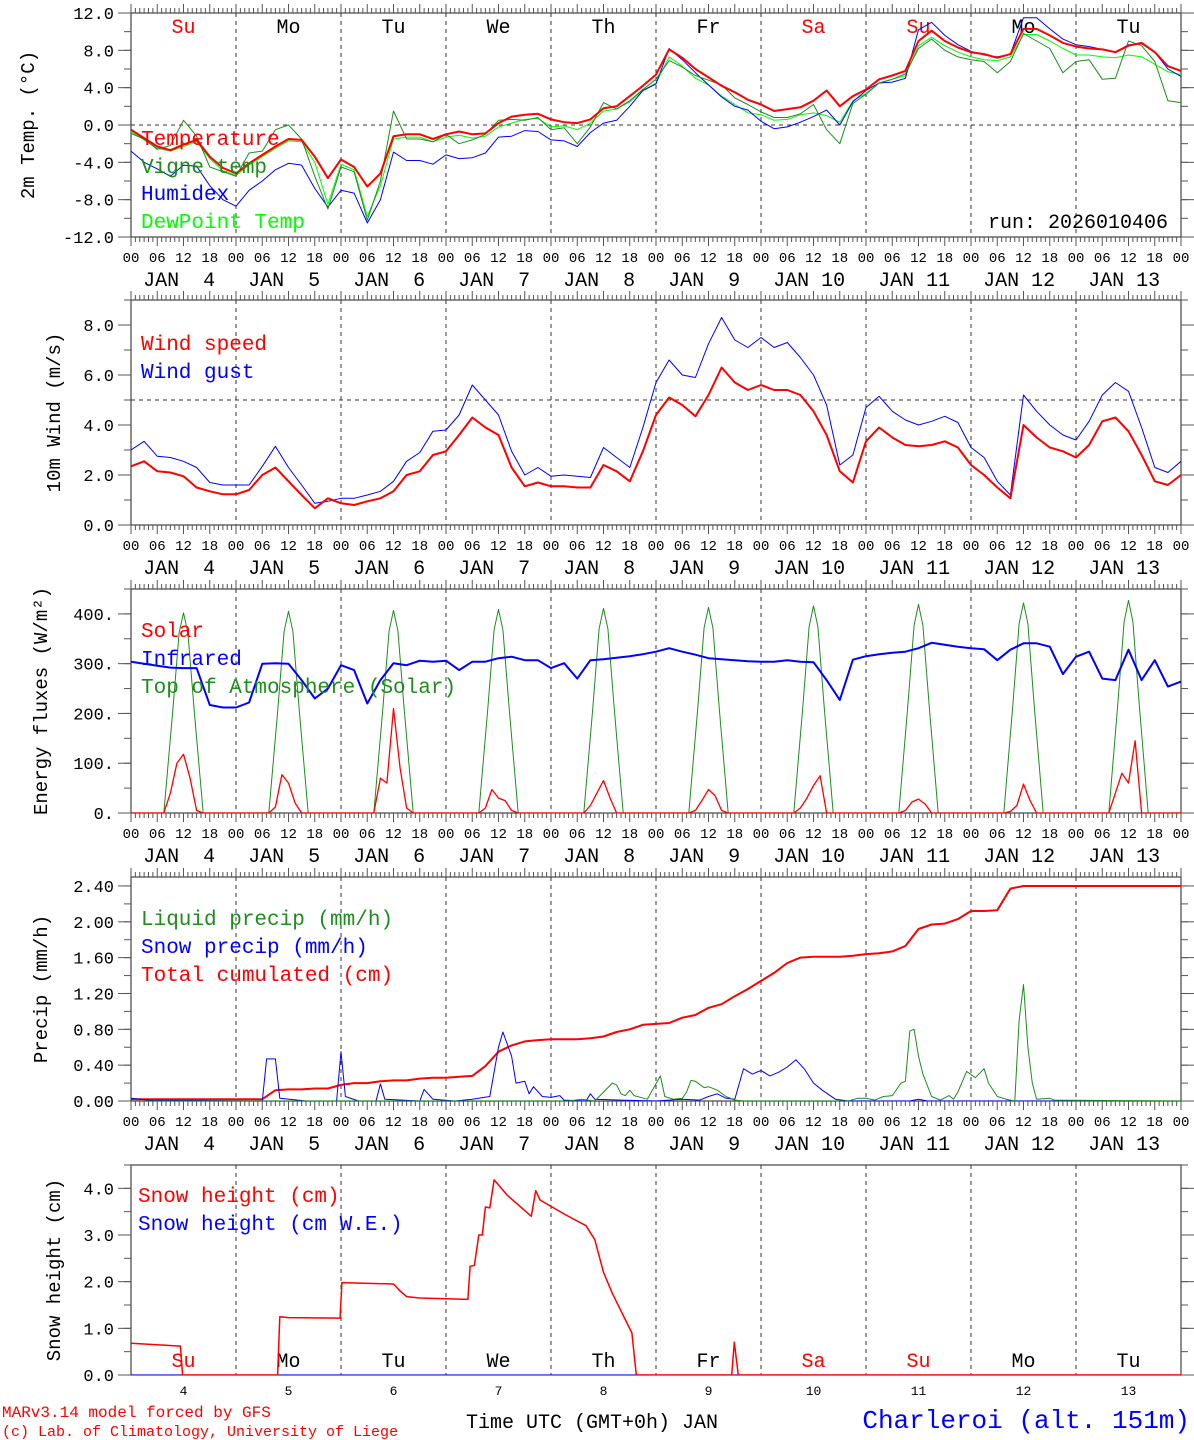 The height and width of the screenshot is (1440, 1194). What do you see at coordinates (184, 1391) in the screenshot?
I see `day-number-label: 4` at bounding box center [184, 1391].